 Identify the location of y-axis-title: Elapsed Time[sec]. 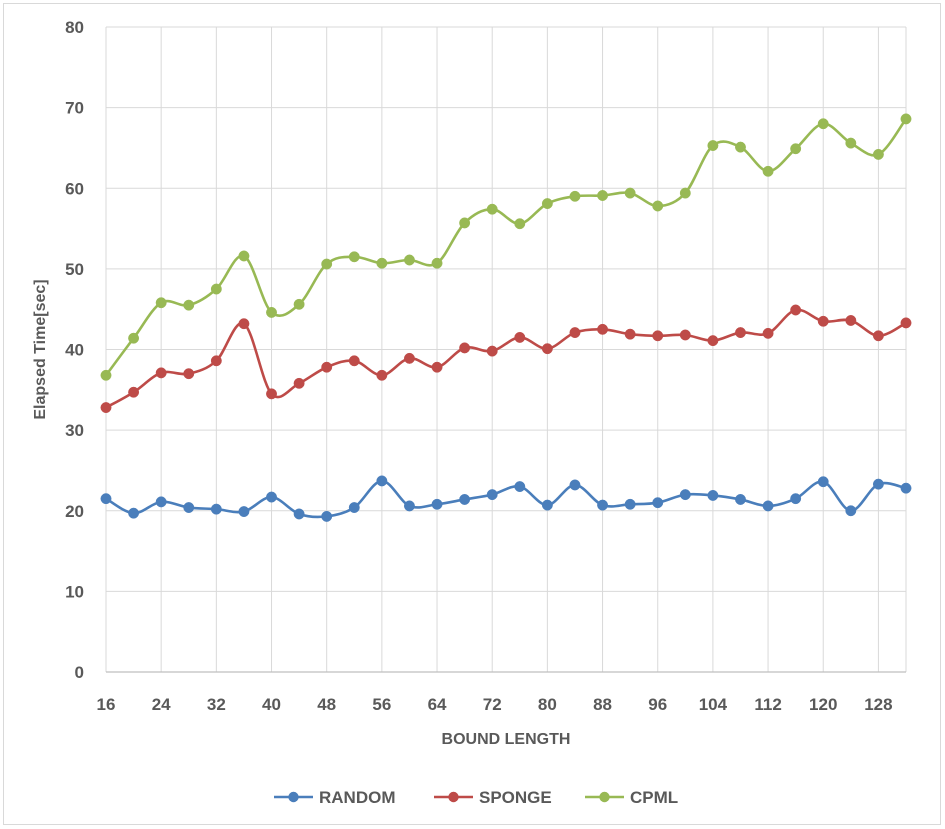
(40, 349).